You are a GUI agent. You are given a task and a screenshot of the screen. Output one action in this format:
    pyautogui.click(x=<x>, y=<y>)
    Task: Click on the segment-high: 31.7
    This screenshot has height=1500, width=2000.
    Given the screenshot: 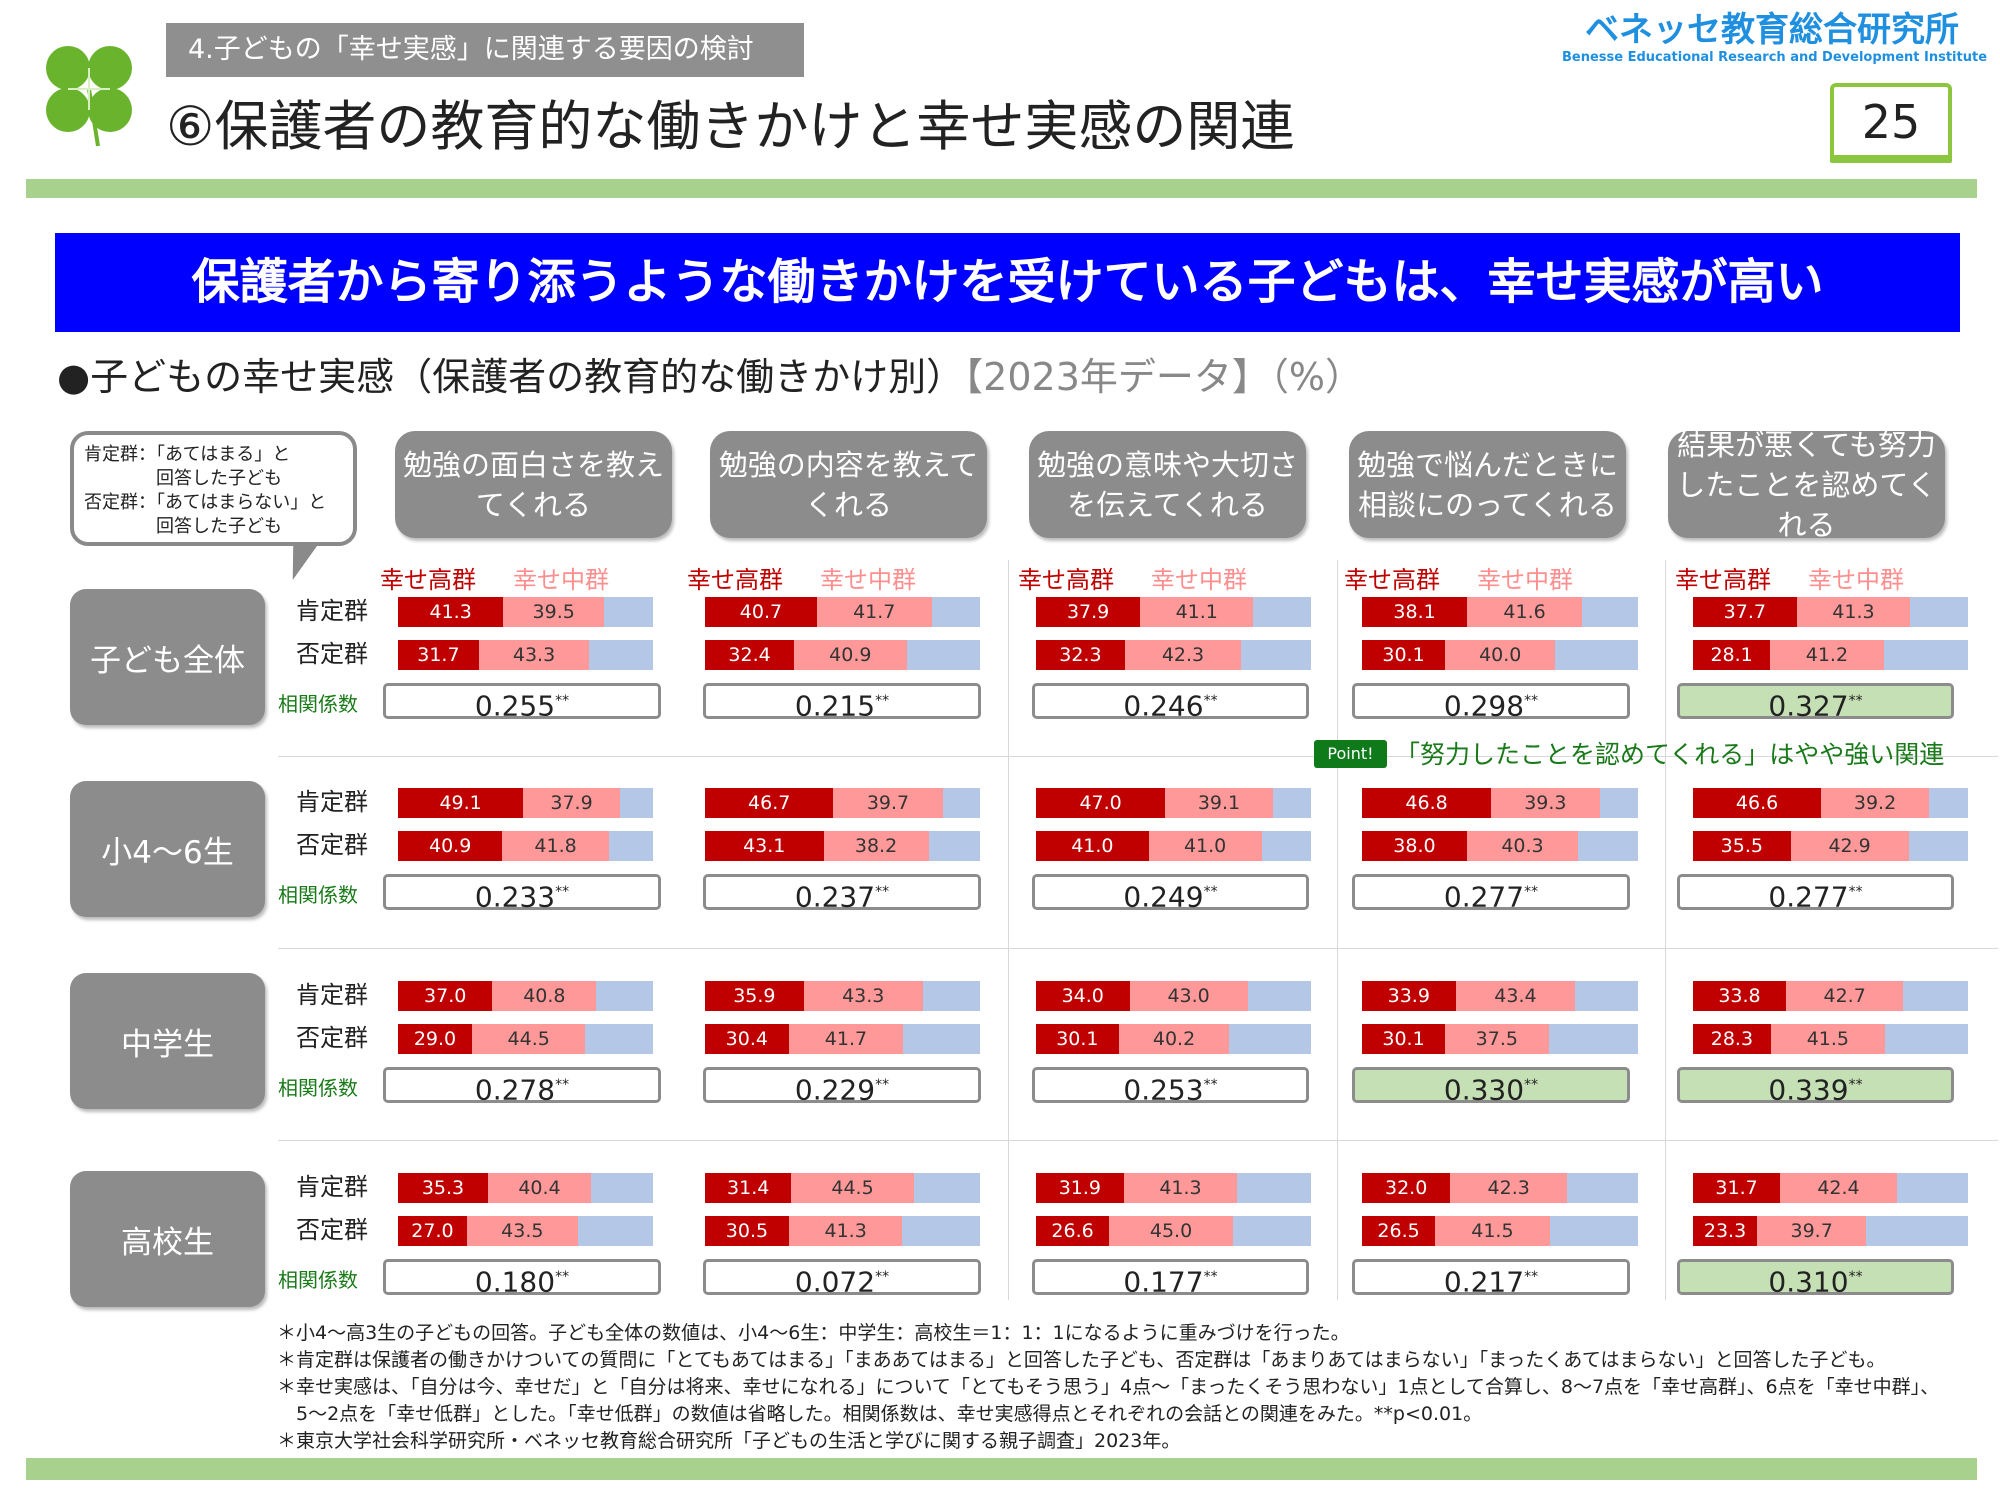 What is the action you would take?
    pyautogui.click(x=1737, y=1188)
    